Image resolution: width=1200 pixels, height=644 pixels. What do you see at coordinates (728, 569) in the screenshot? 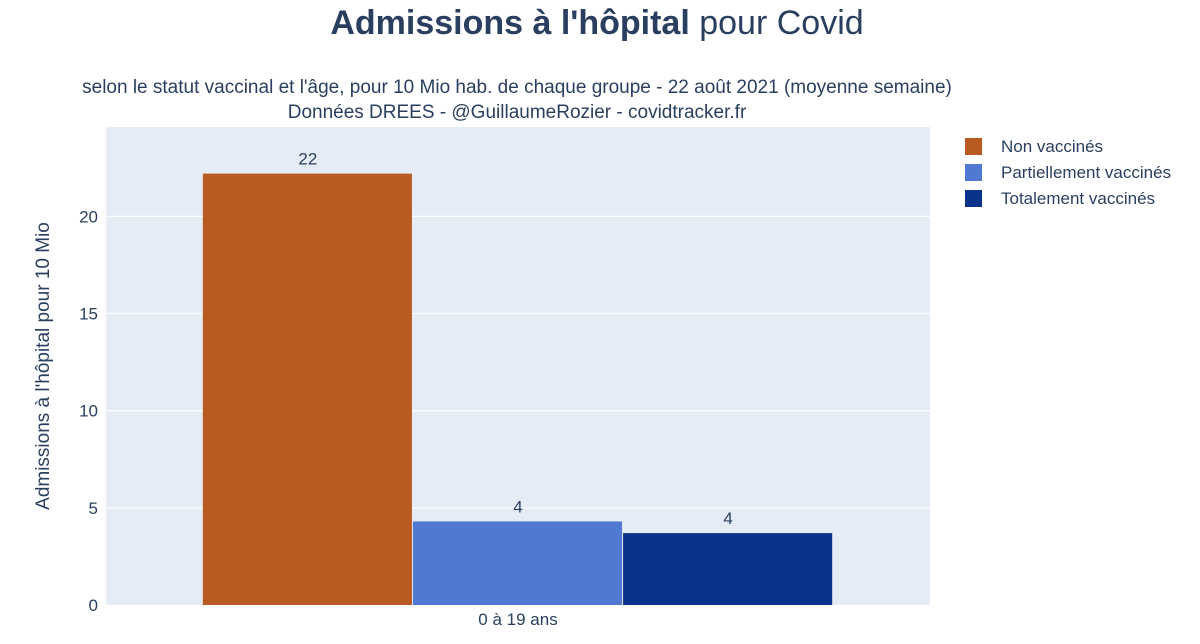
I see `bar-totalement-vaccinés` at bounding box center [728, 569].